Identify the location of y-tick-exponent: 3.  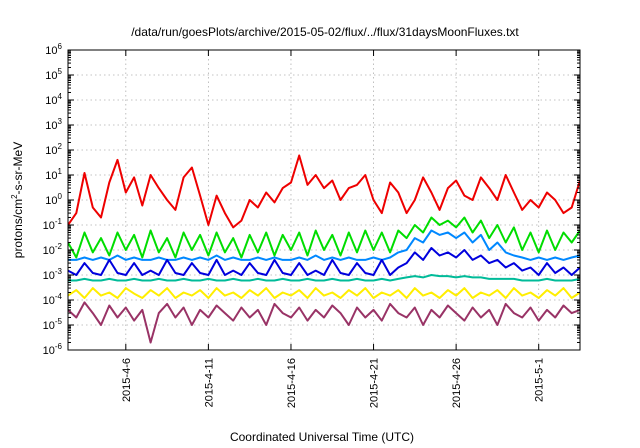
(60, 121).